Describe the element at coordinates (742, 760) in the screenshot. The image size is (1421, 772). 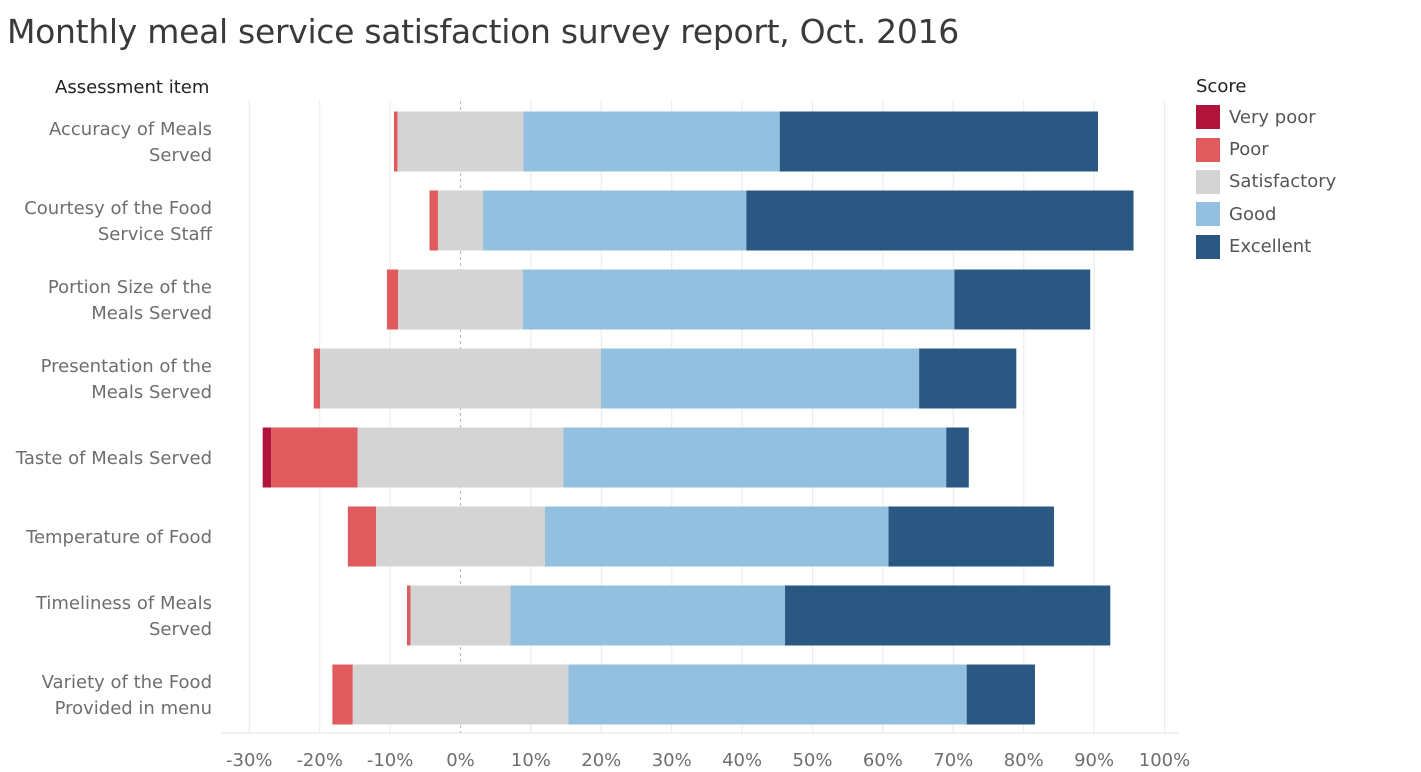
I see `x-tick-label: 40%` at that location.